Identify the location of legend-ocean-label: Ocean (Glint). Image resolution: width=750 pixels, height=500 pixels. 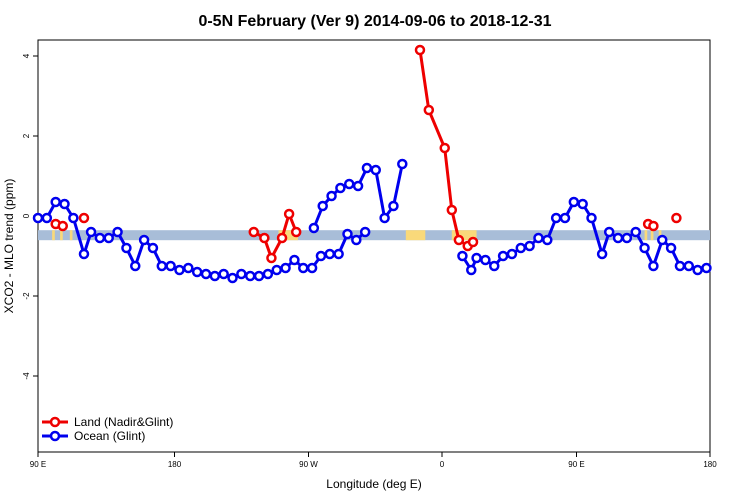
(109, 436).